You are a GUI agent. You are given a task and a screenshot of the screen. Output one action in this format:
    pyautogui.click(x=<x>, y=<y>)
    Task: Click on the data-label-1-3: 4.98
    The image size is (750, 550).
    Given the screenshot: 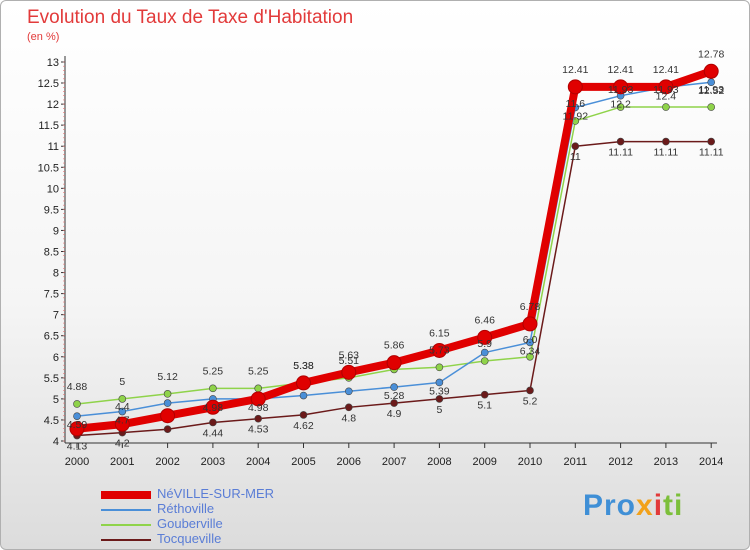 What is the action you would take?
    pyautogui.click(x=213, y=408)
    